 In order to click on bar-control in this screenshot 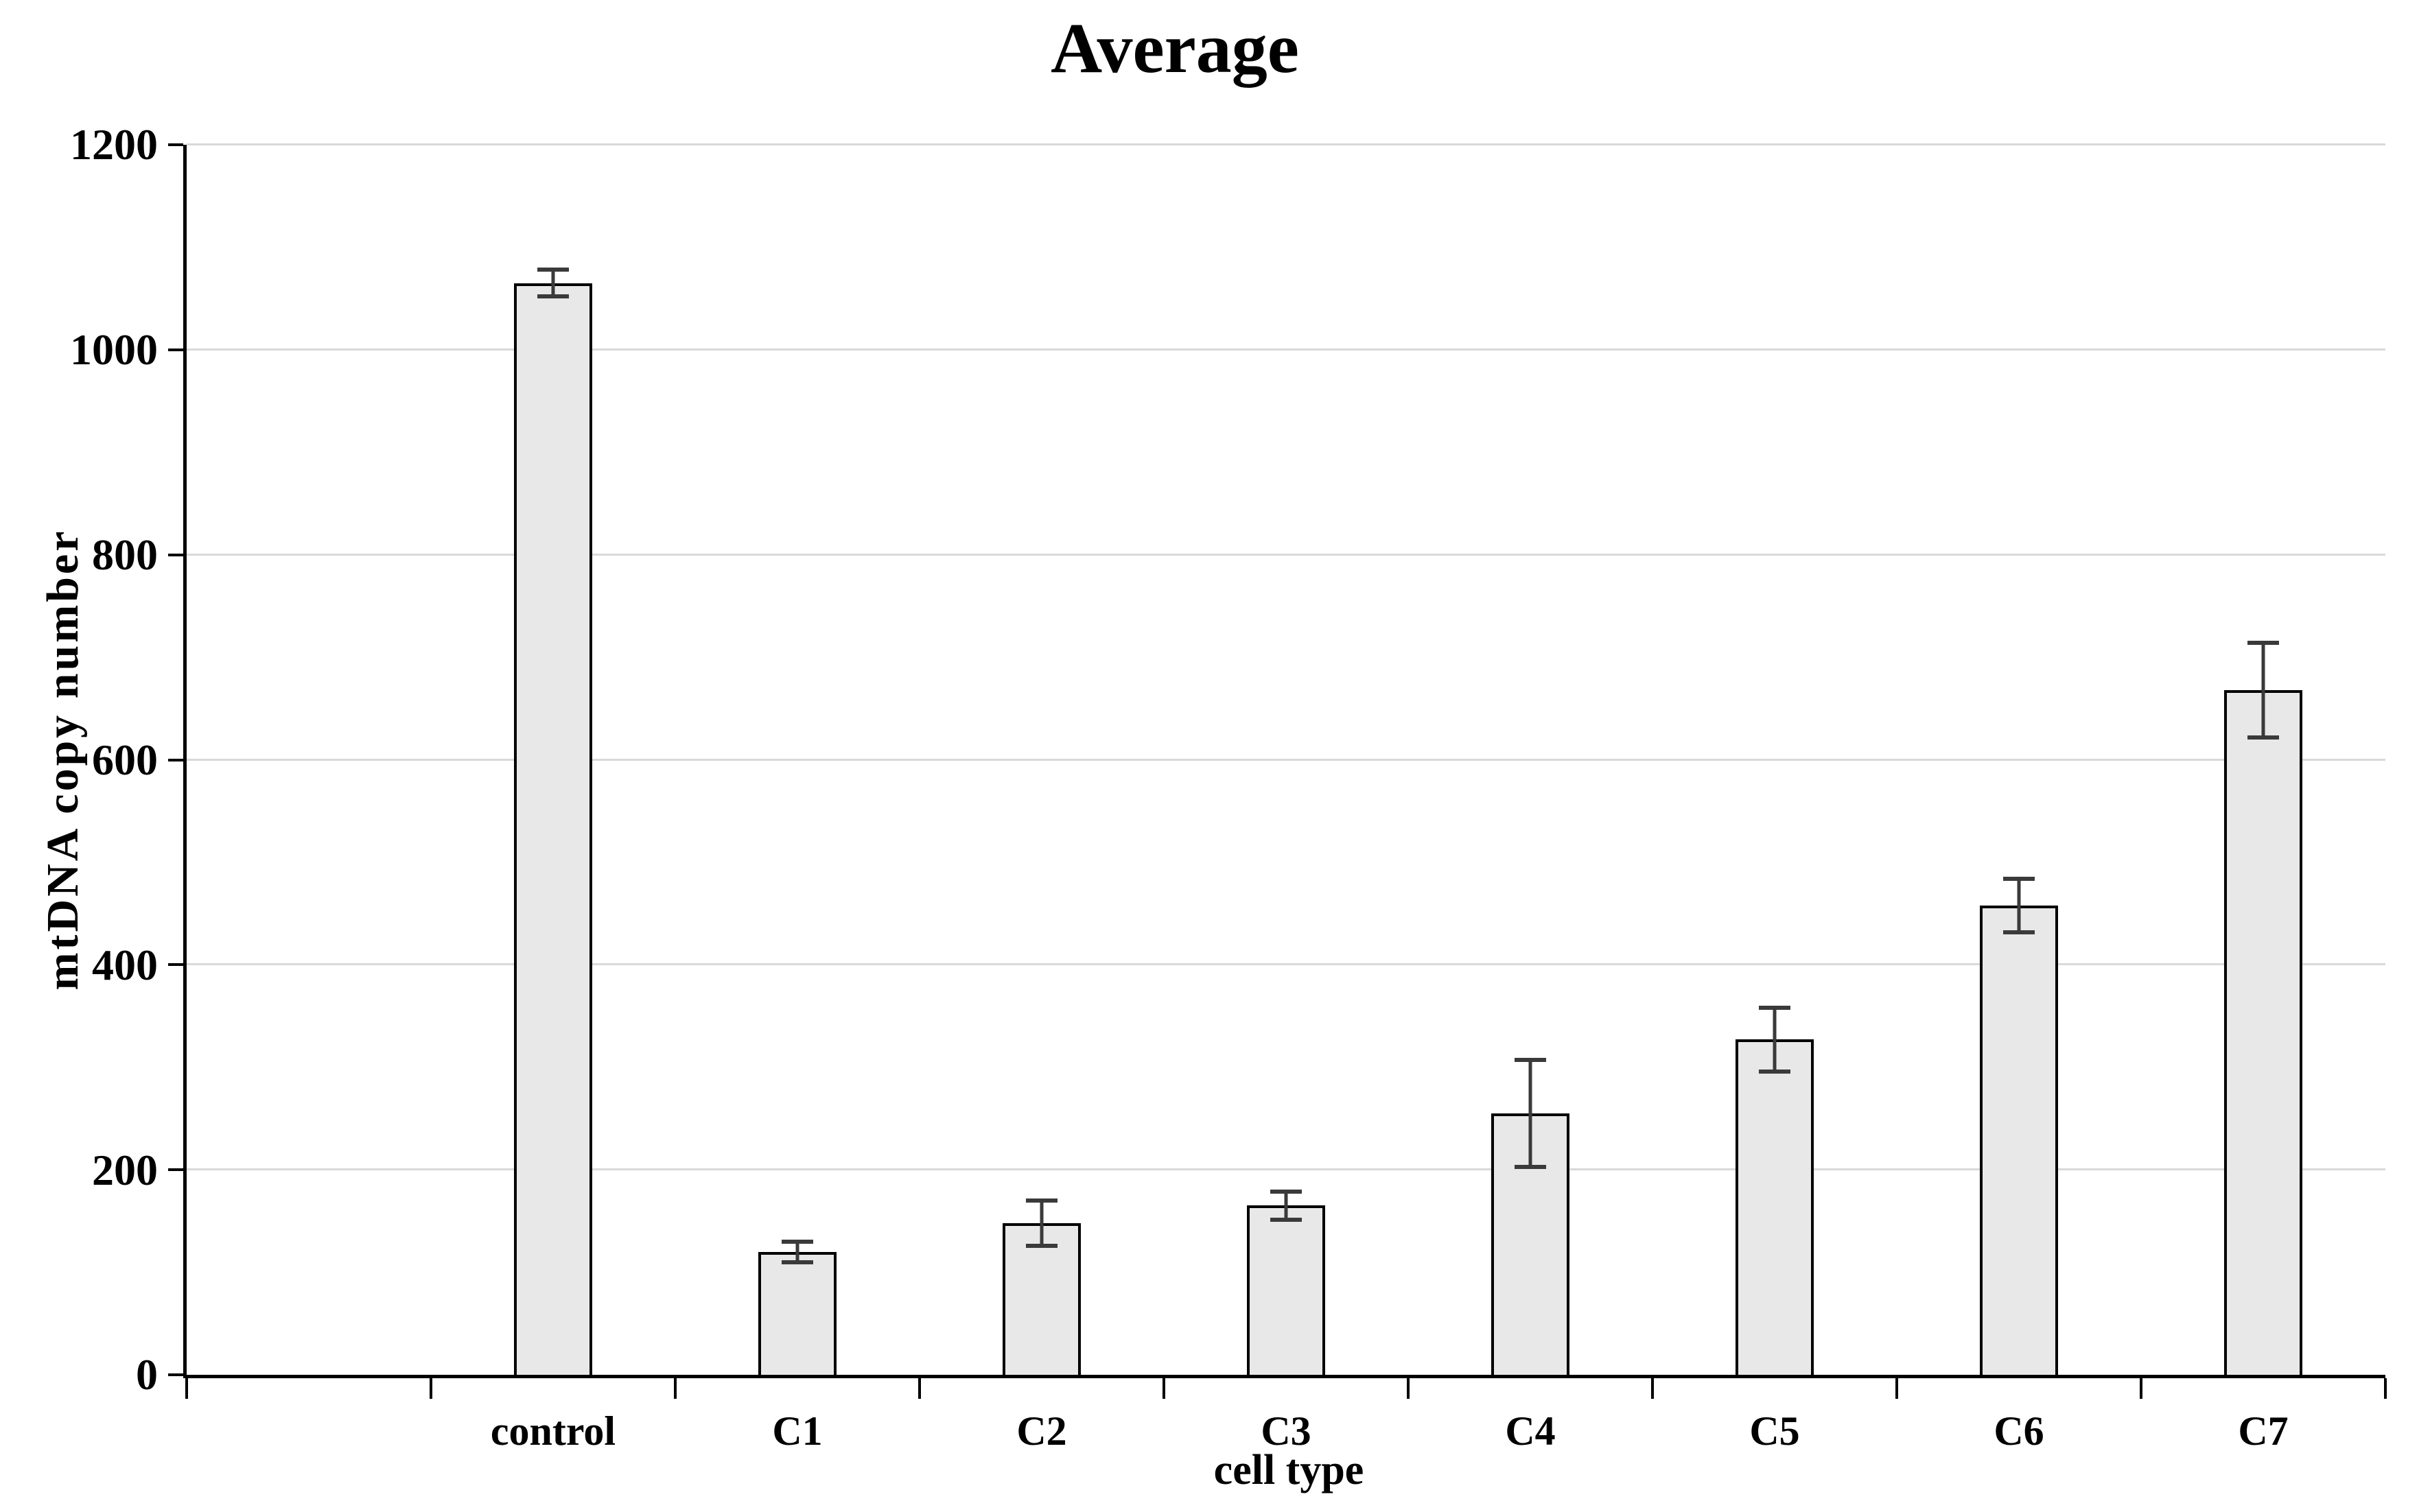, I will do `click(552, 829)`.